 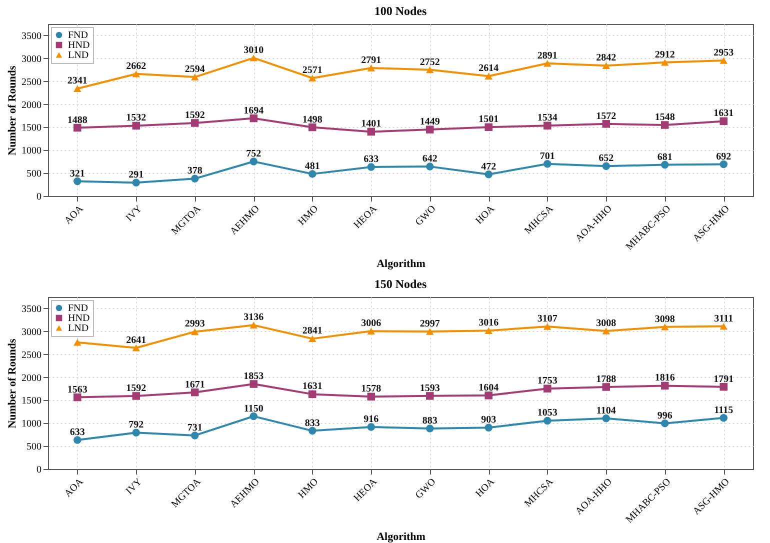 What do you see at coordinates (430, 62) in the screenshot?
I see `data-label: 2752` at bounding box center [430, 62].